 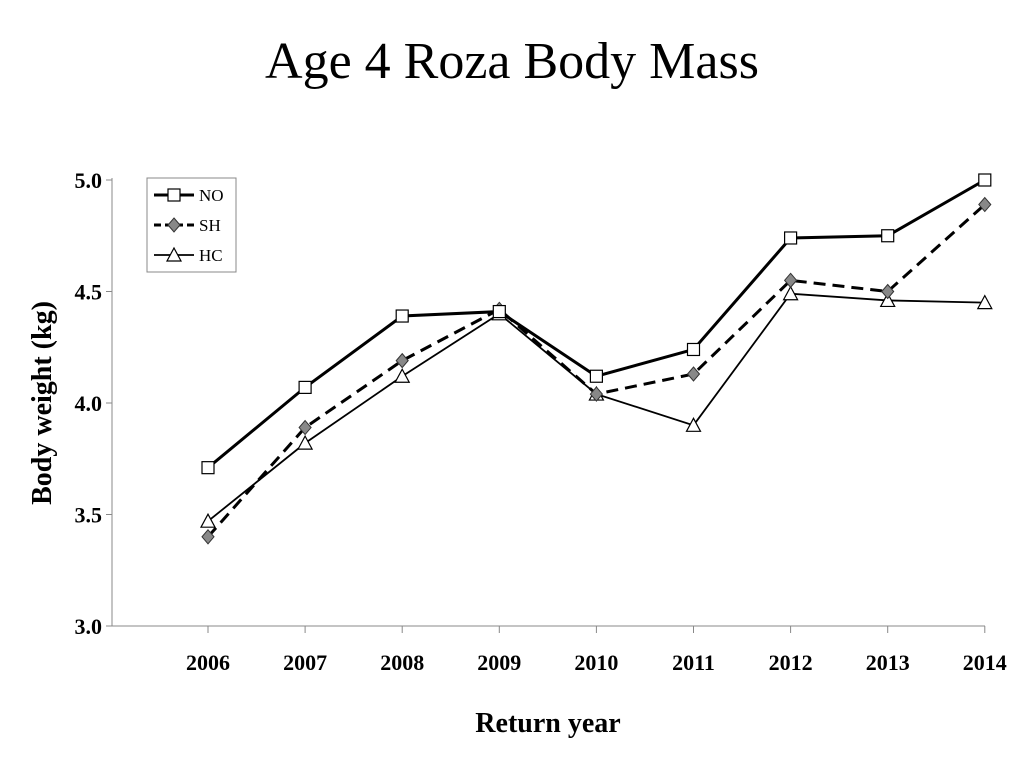 I want to click on legend-label-hc: HC, so click(x=211, y=255).